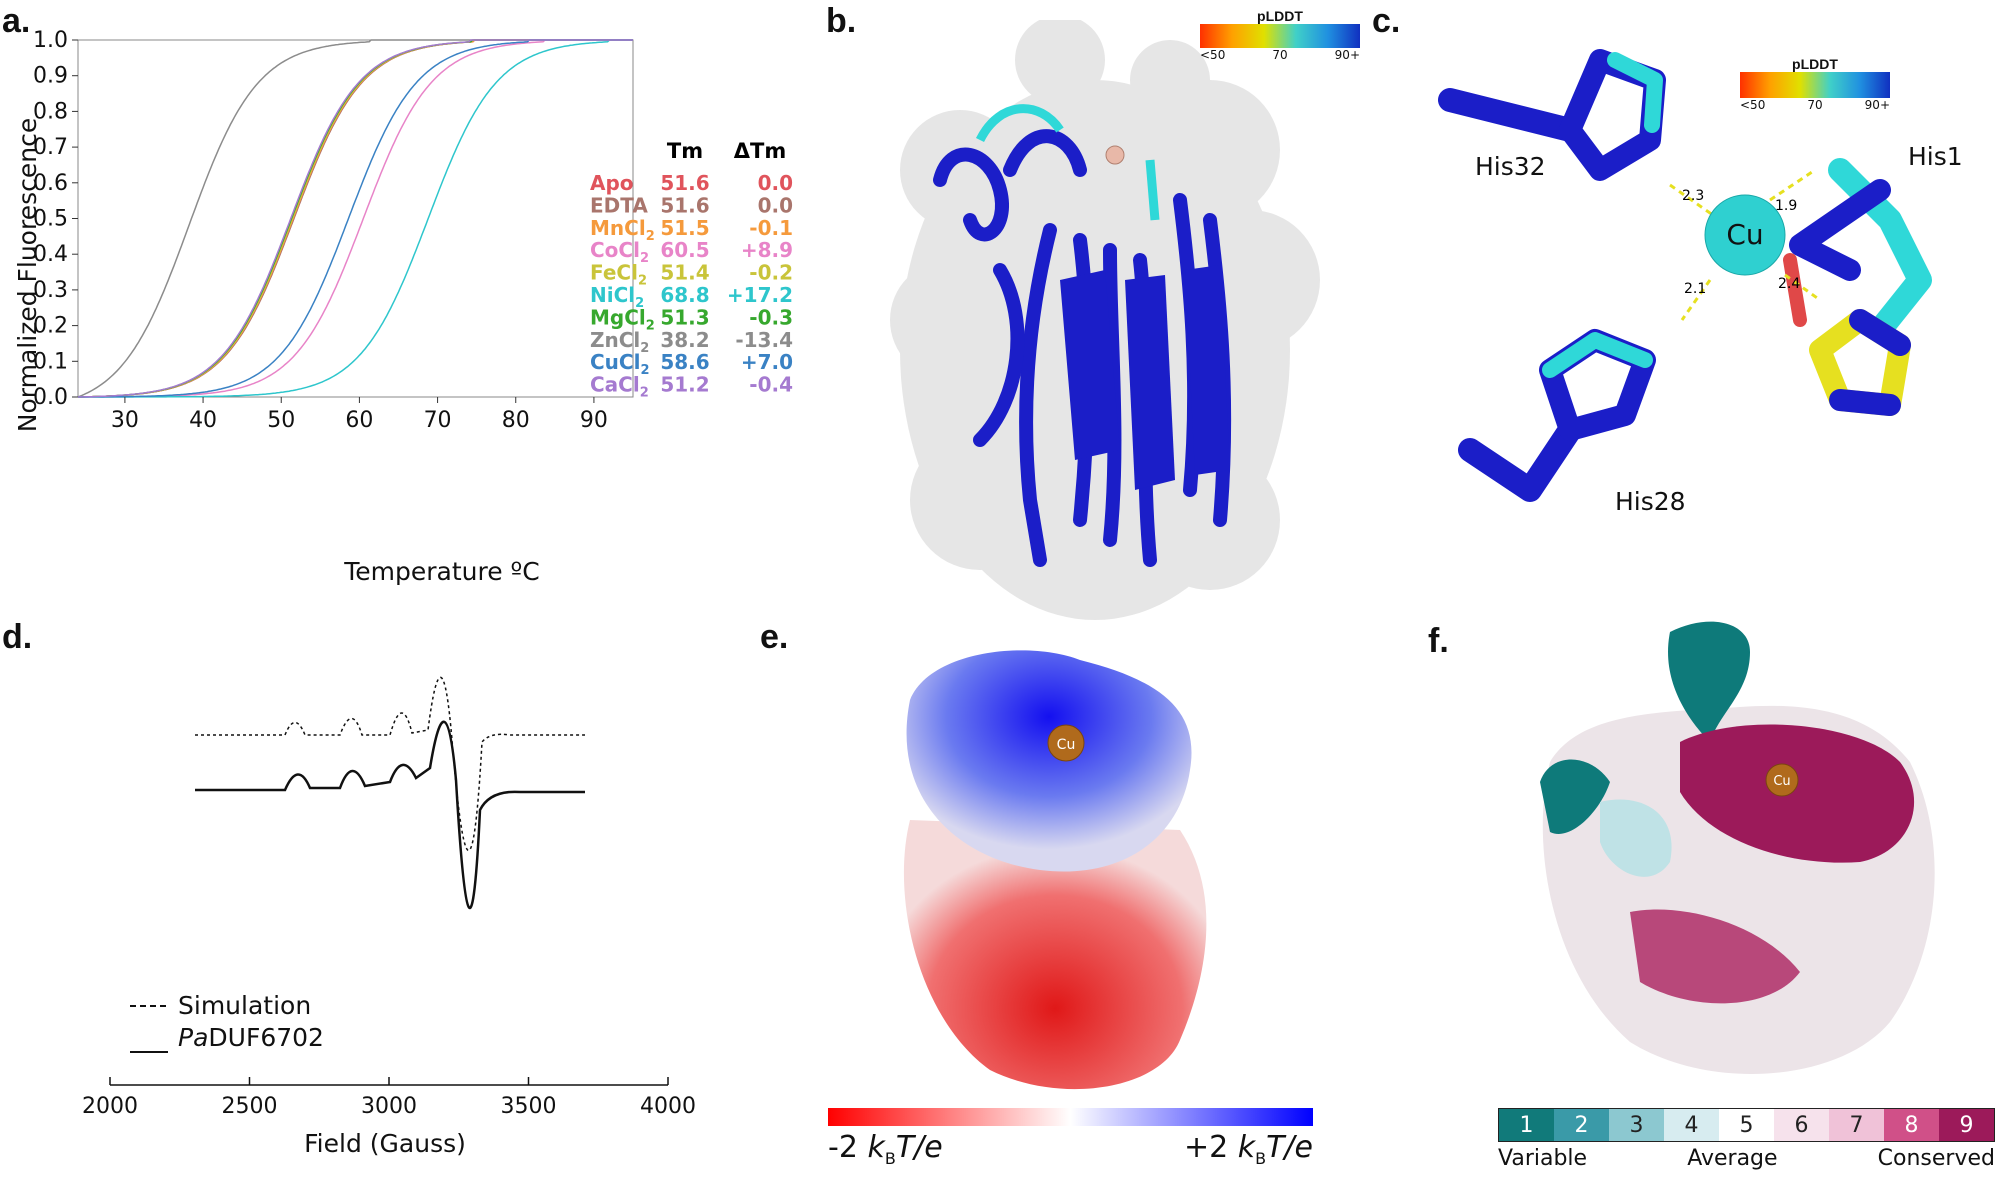  I want to click on chart-axes, so click(355, 218).